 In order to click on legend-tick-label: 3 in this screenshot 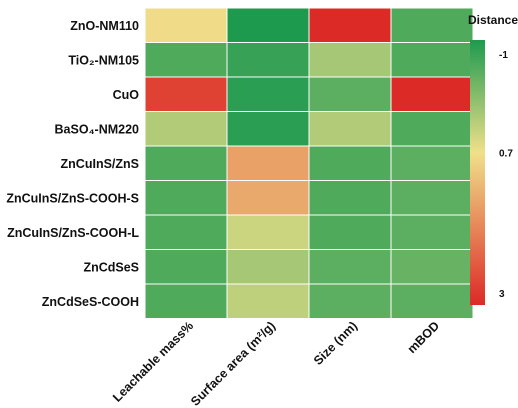, I will do `click(502, 294)`.